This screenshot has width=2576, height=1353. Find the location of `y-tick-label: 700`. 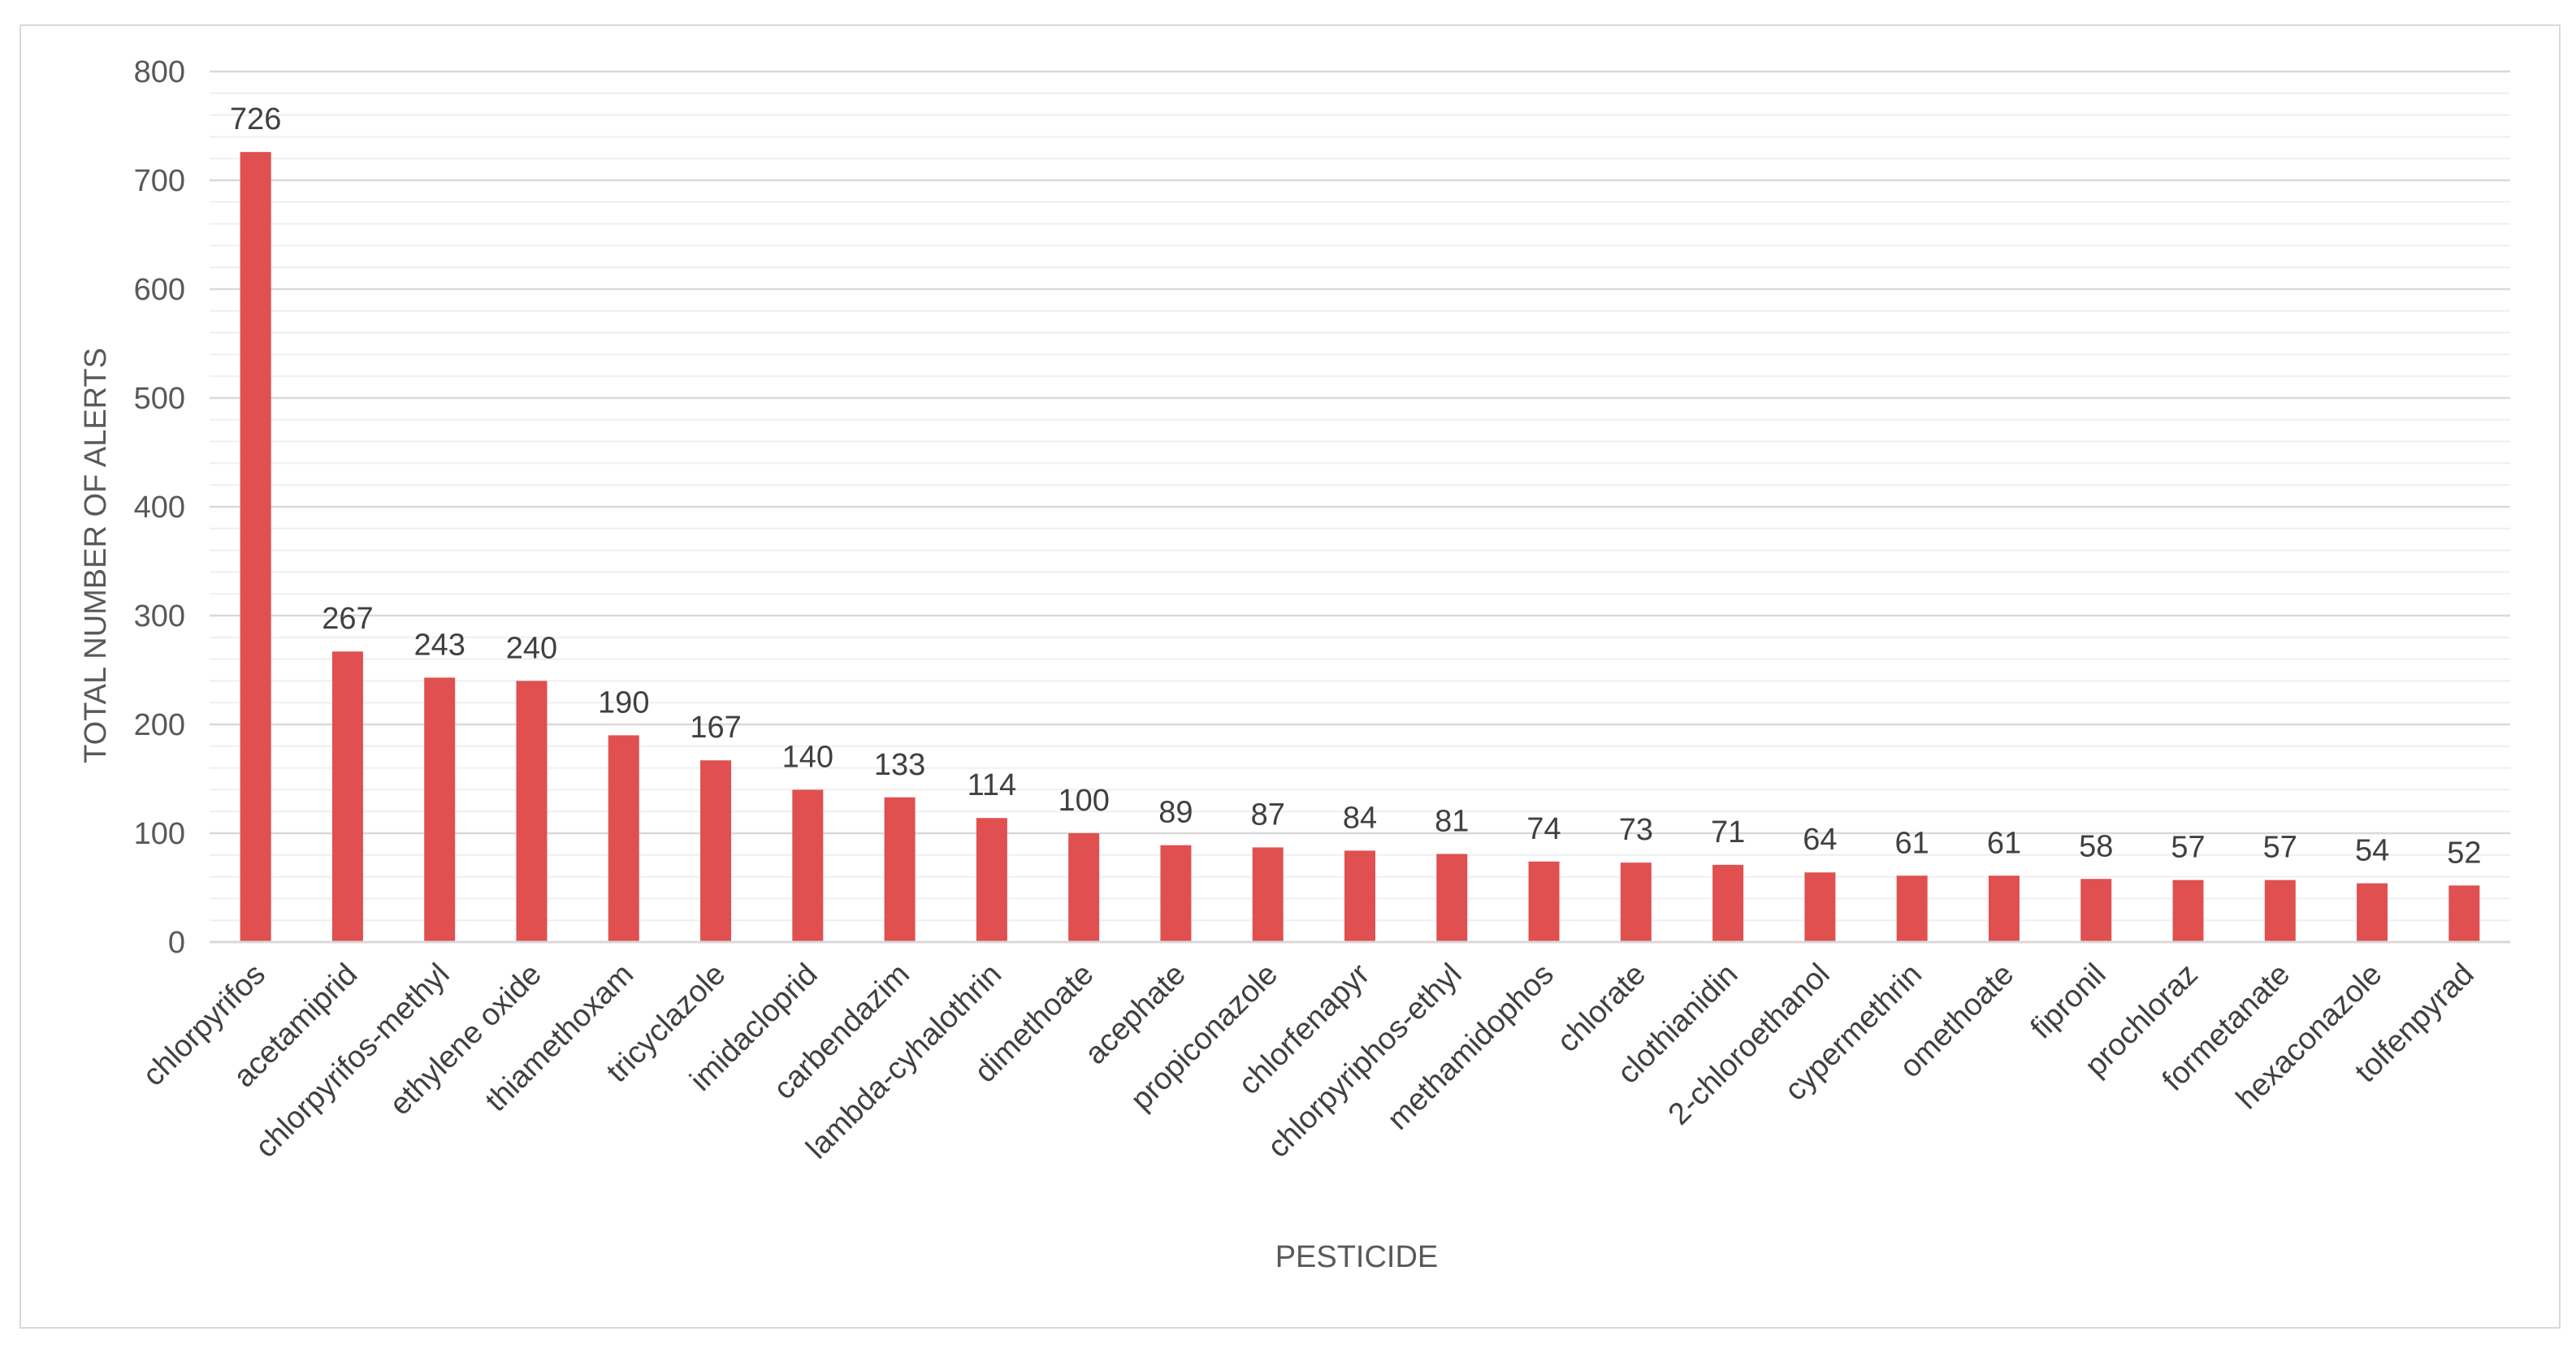

y-tick-label: 700 is located at coordinates (159, 181).